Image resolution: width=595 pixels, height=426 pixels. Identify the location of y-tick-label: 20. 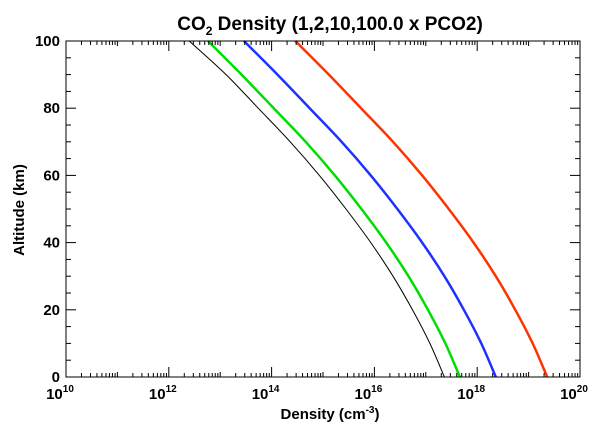
(51, 310).